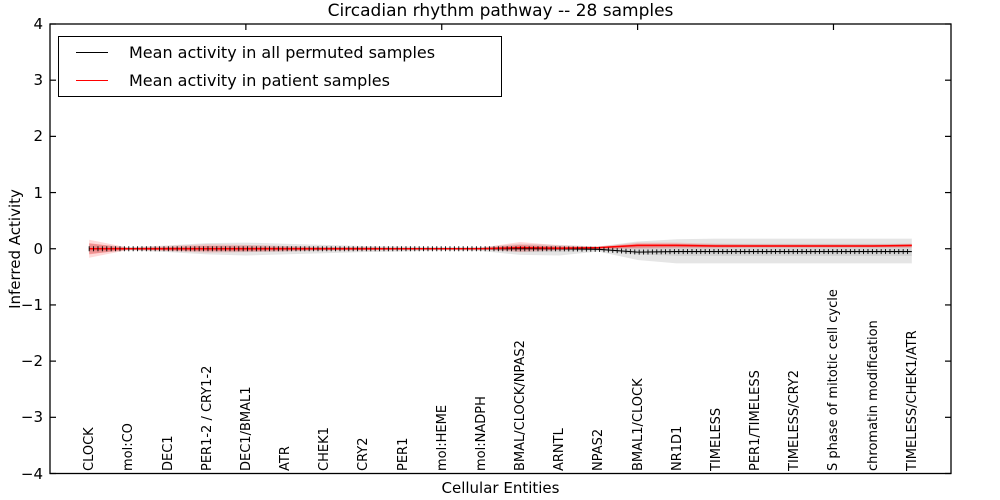 The image size is (1000, 500). Describe the element at coordinates (246, 429) in the screenshot. I see `x-tick-label: DEC1/BMAL1` at that location.